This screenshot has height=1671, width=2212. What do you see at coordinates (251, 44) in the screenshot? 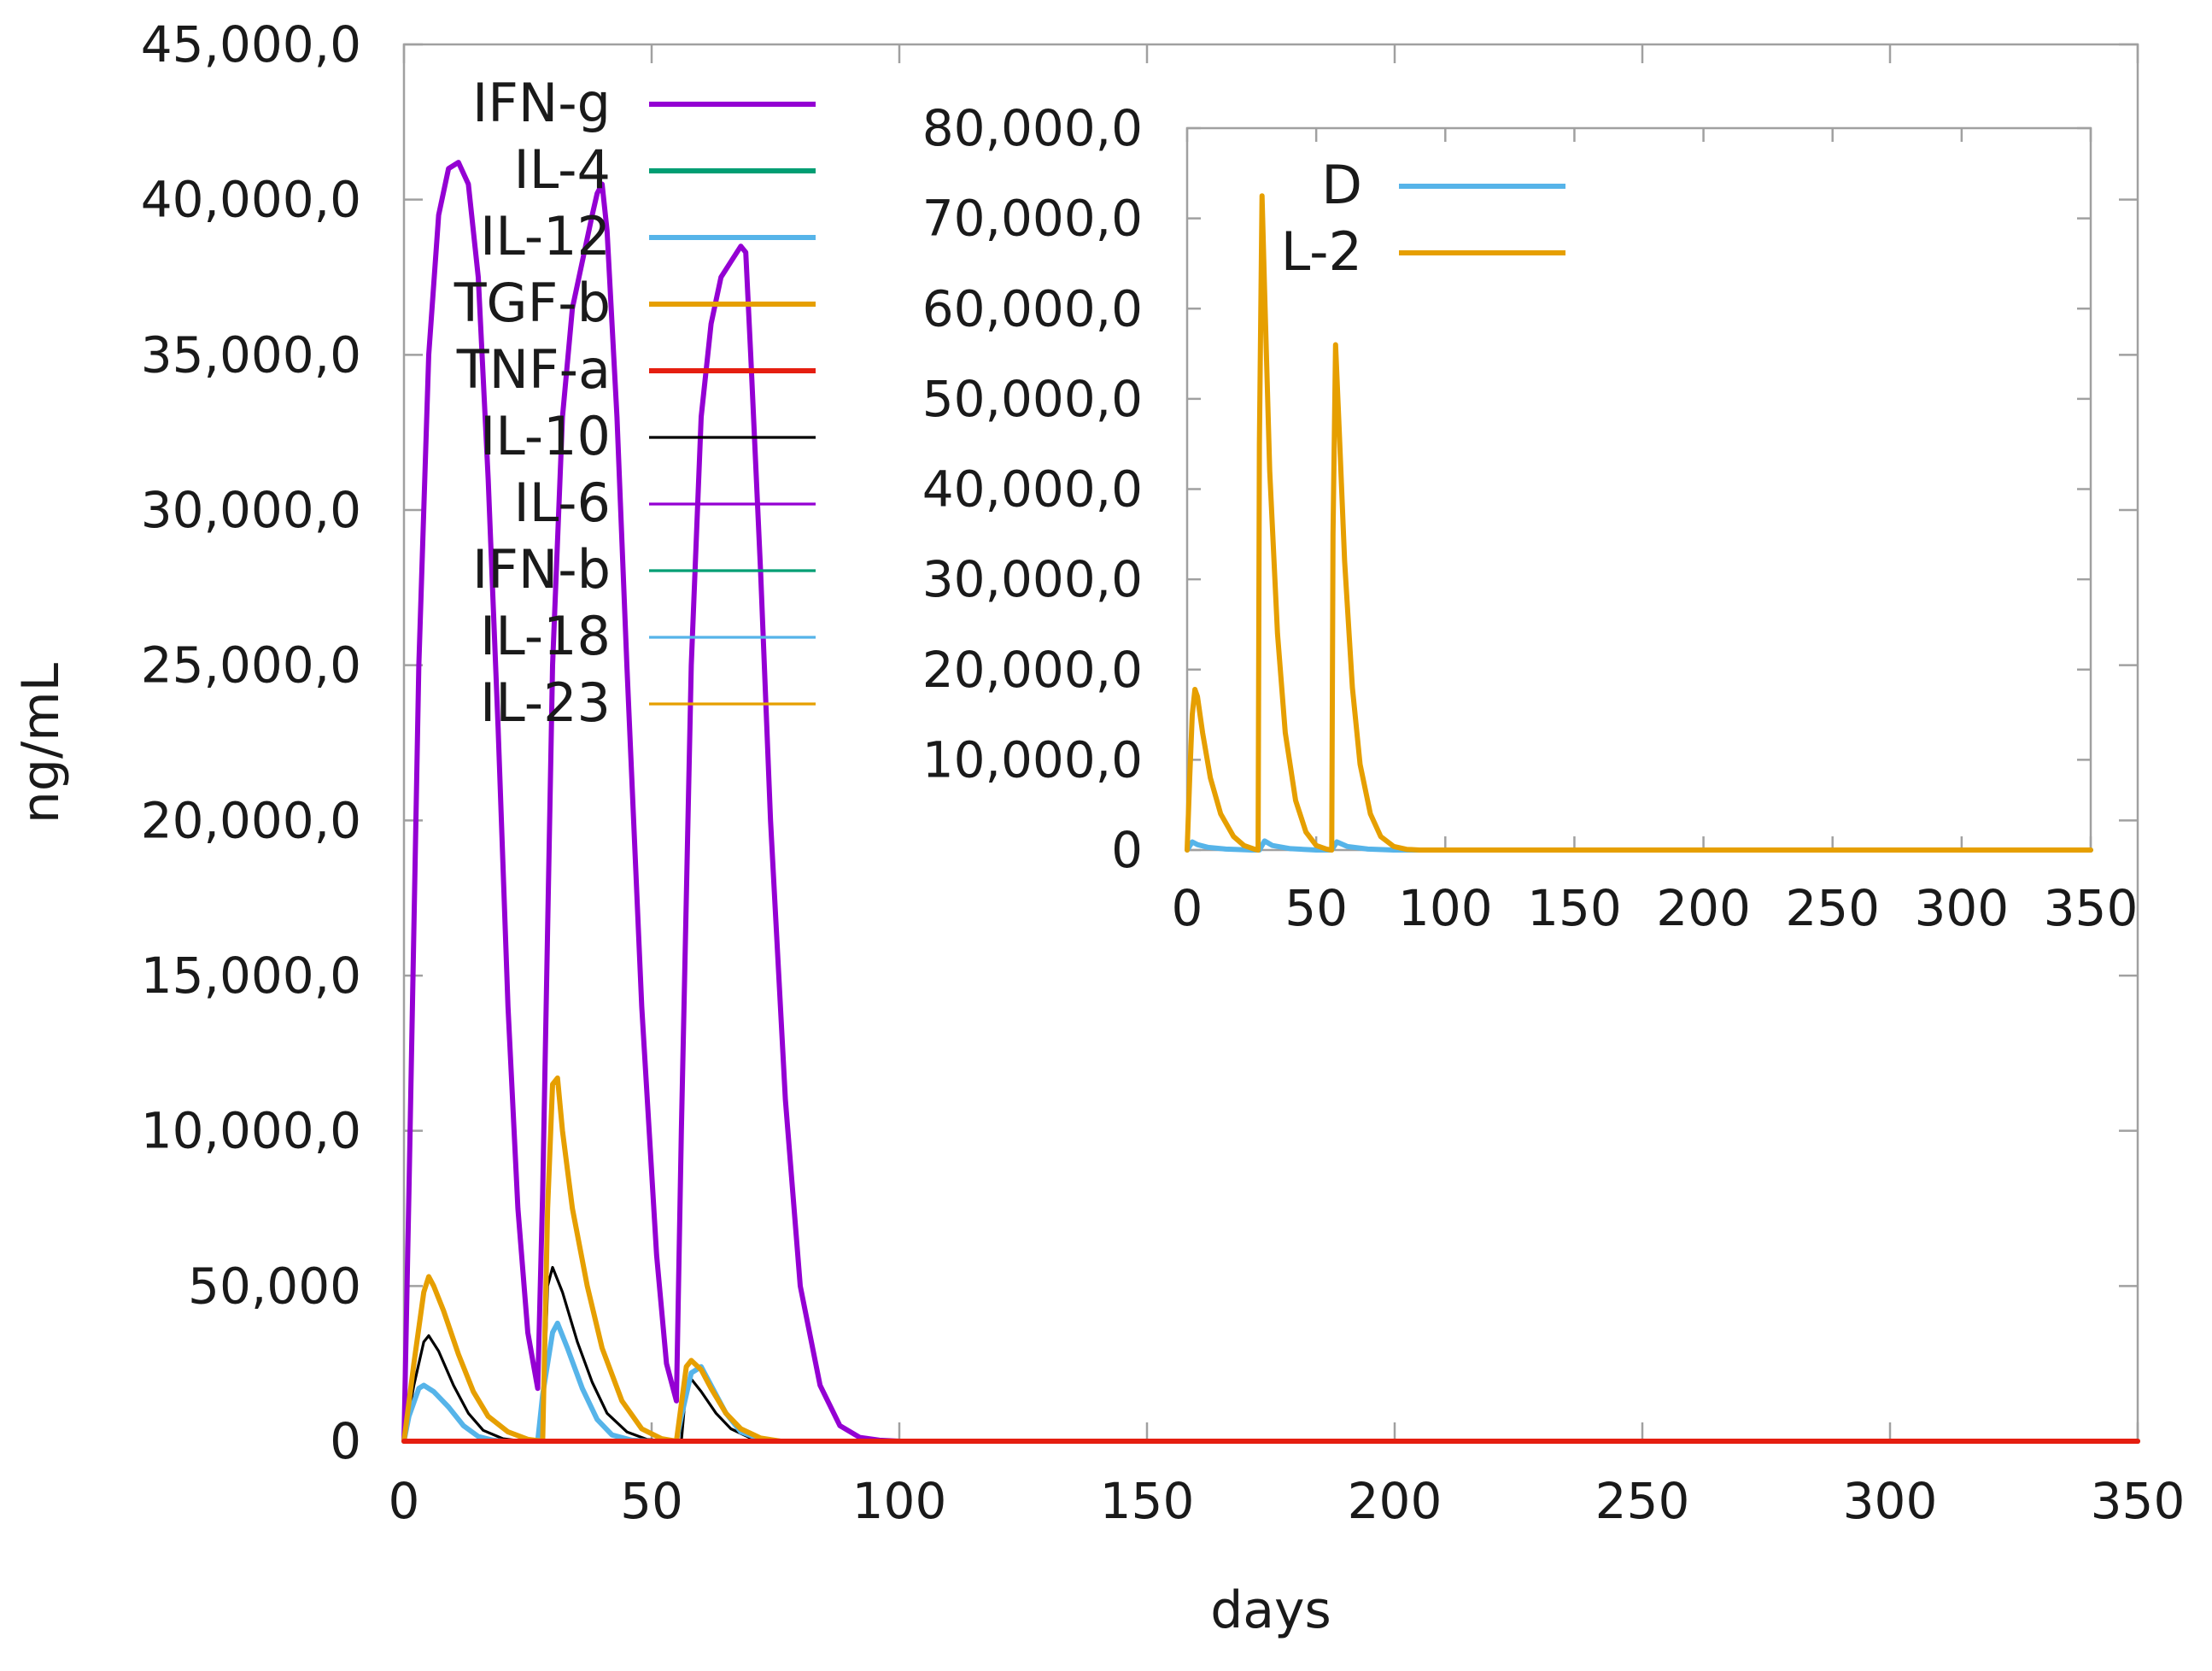
I see `main-y-tick-label: 45,000,0` at bounding box center [251, 44].